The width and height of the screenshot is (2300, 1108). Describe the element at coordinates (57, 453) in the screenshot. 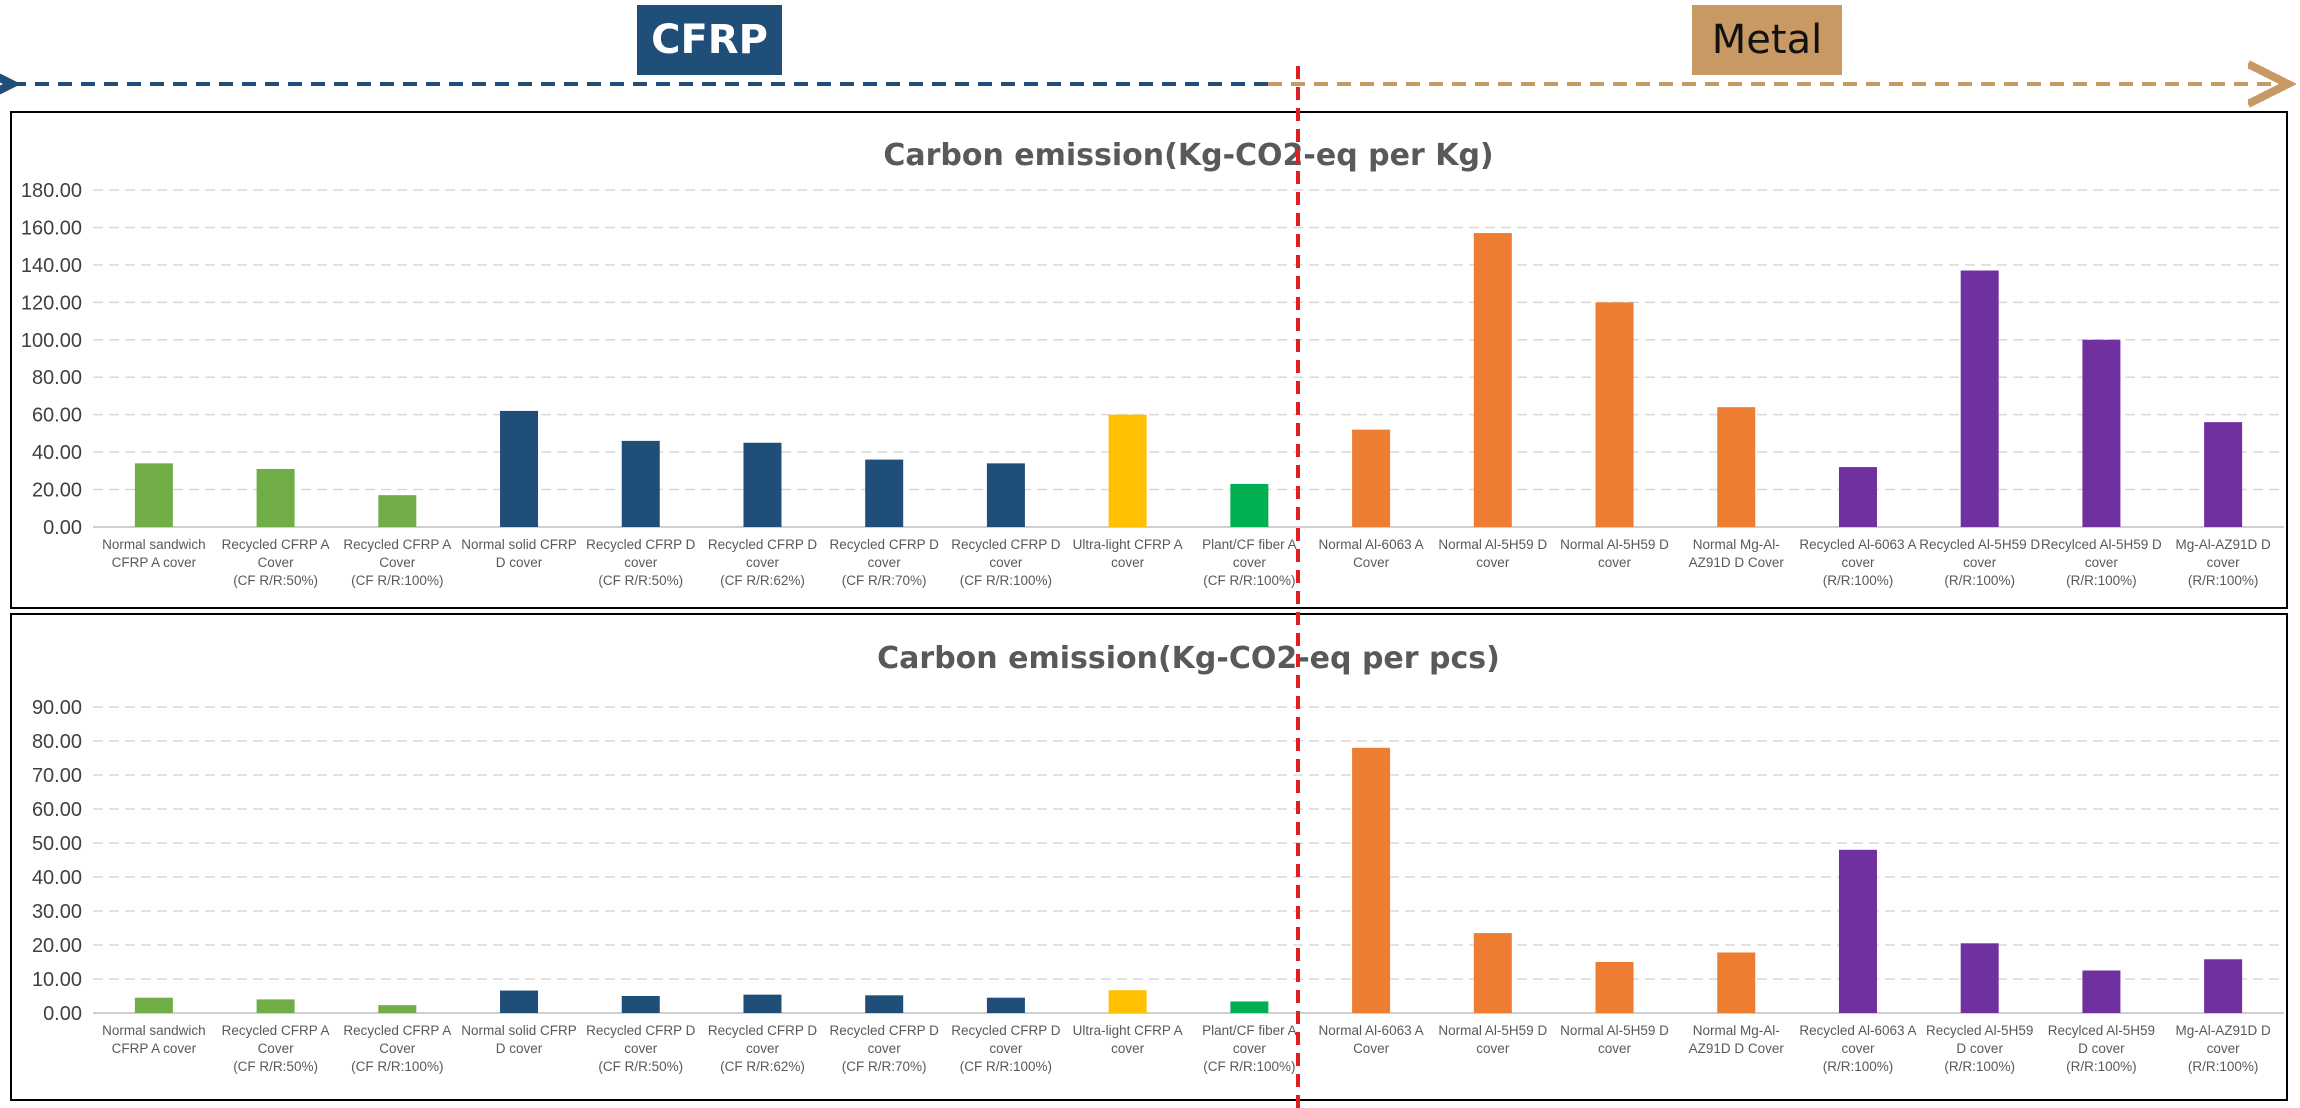

I see `y-tick-label: 40.00` at that location.